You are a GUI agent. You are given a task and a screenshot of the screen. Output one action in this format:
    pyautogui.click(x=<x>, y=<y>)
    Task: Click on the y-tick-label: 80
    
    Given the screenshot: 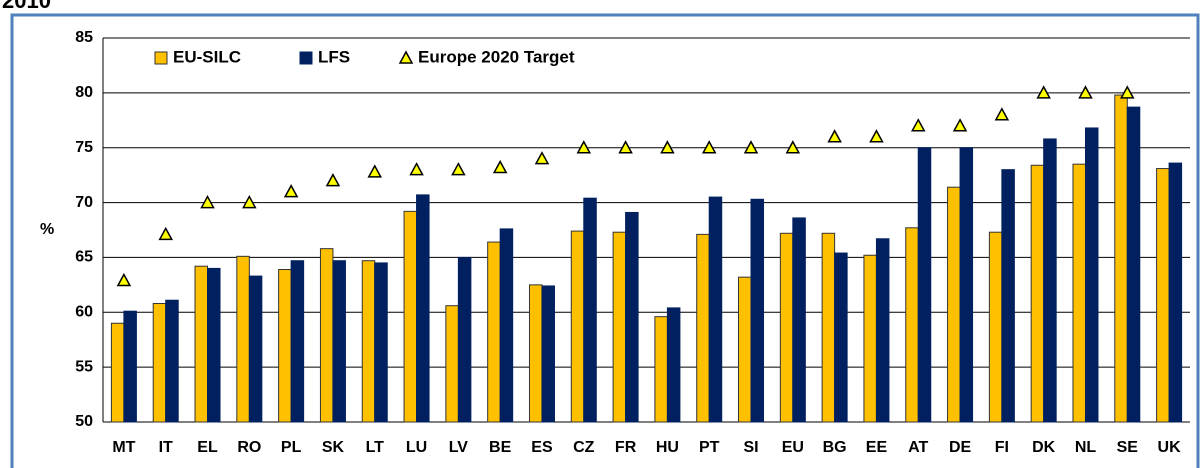 What is the action you would take?
    pyautogui.click(x=84, y=92)
    